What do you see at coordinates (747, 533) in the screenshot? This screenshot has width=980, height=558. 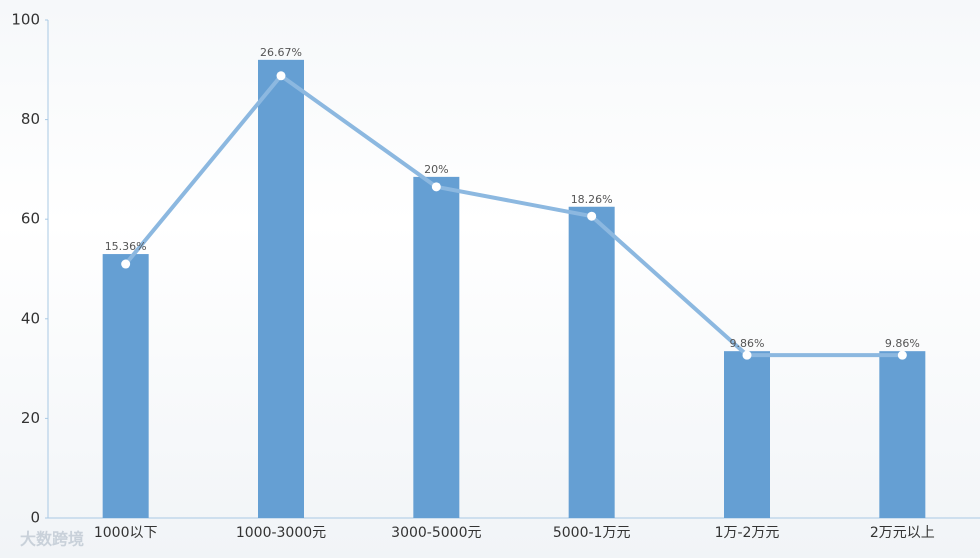 I see `x-tick-label: 1万-2万元` at bounding box center [747, 533].